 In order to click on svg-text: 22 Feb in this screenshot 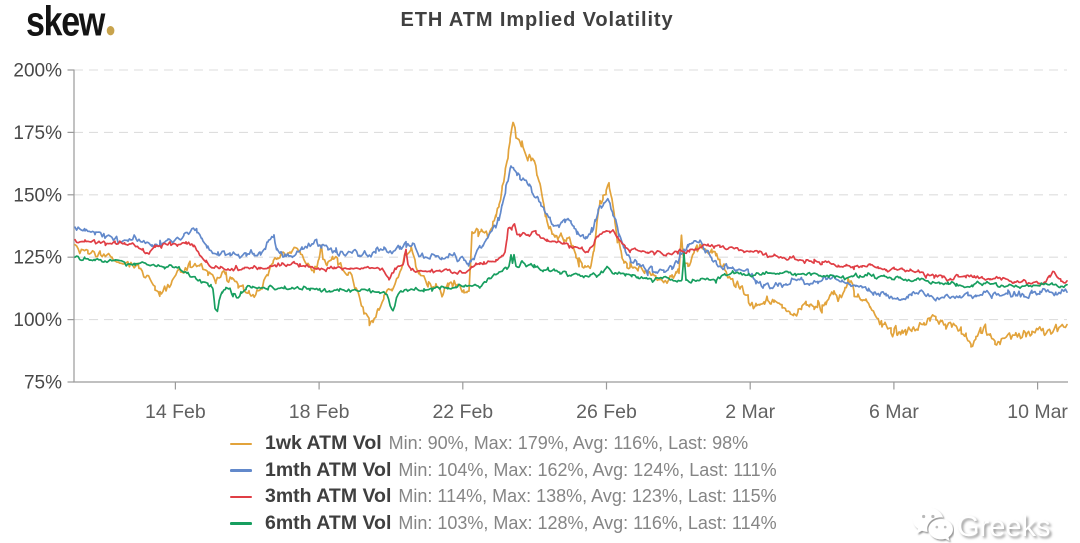, I will do `click(462, 412)`.